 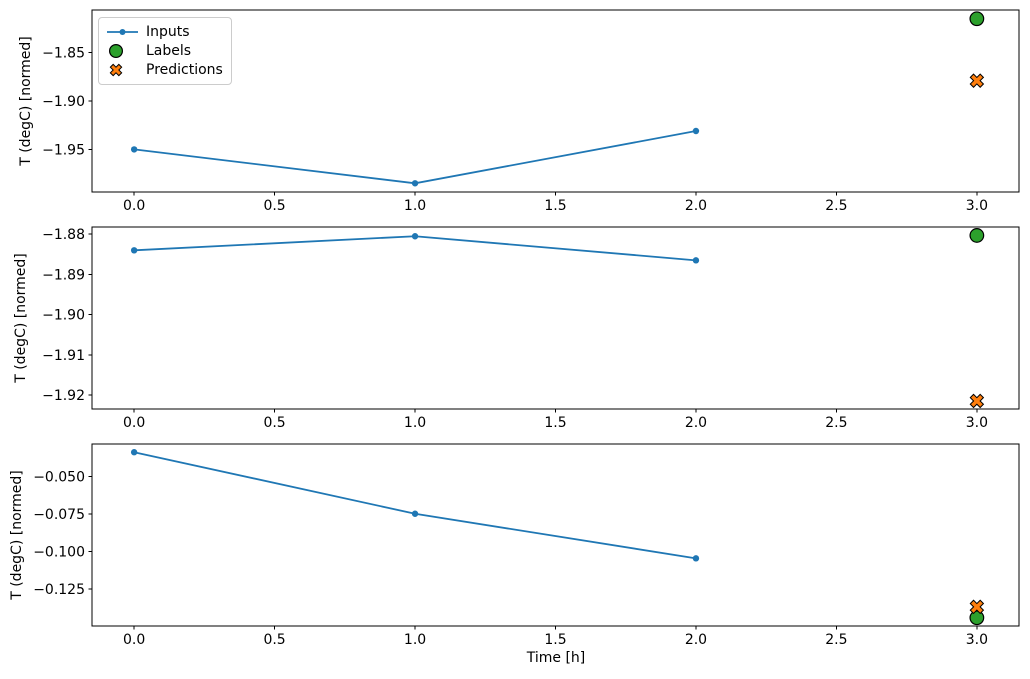 I want to click on svg-text: −1.88, so click(x=63, y=235).